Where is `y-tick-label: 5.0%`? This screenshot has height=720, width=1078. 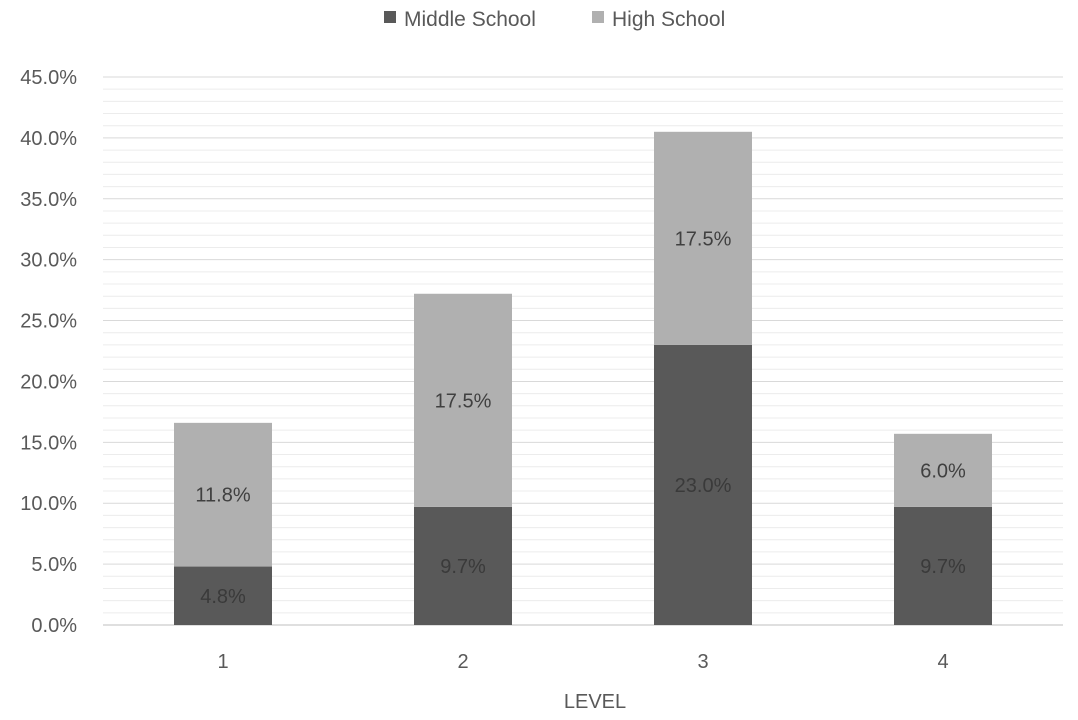
y-tick-label: 5.0% is located at coordinates (54, 565).